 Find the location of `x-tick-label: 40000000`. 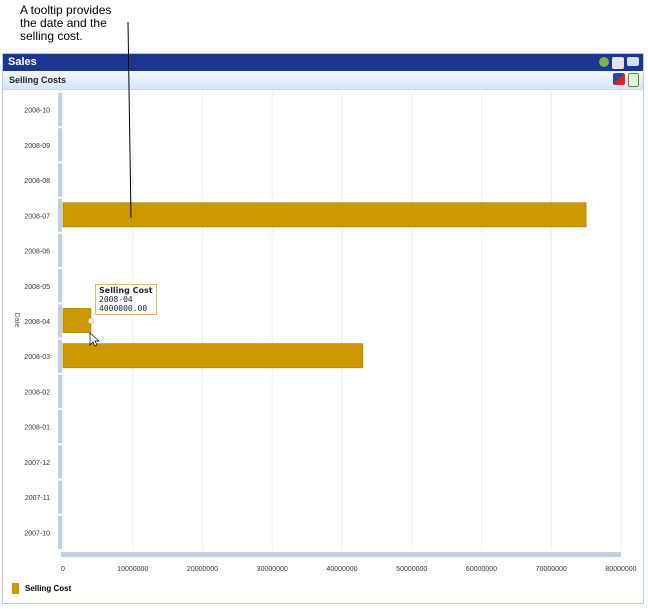

x-tick-label: 40000000 is located at coordinates (341, 569).